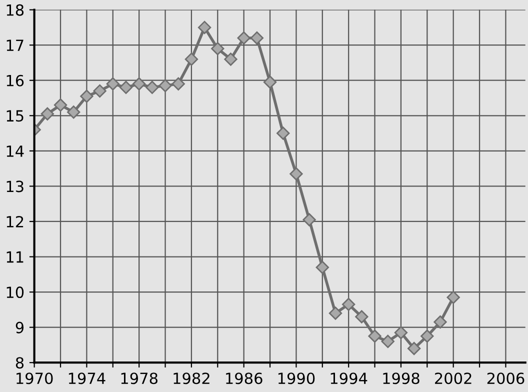 The height and width of the screenshot is (392, 528). I want to click on x-tick-label: 2002, so click(453, 378).